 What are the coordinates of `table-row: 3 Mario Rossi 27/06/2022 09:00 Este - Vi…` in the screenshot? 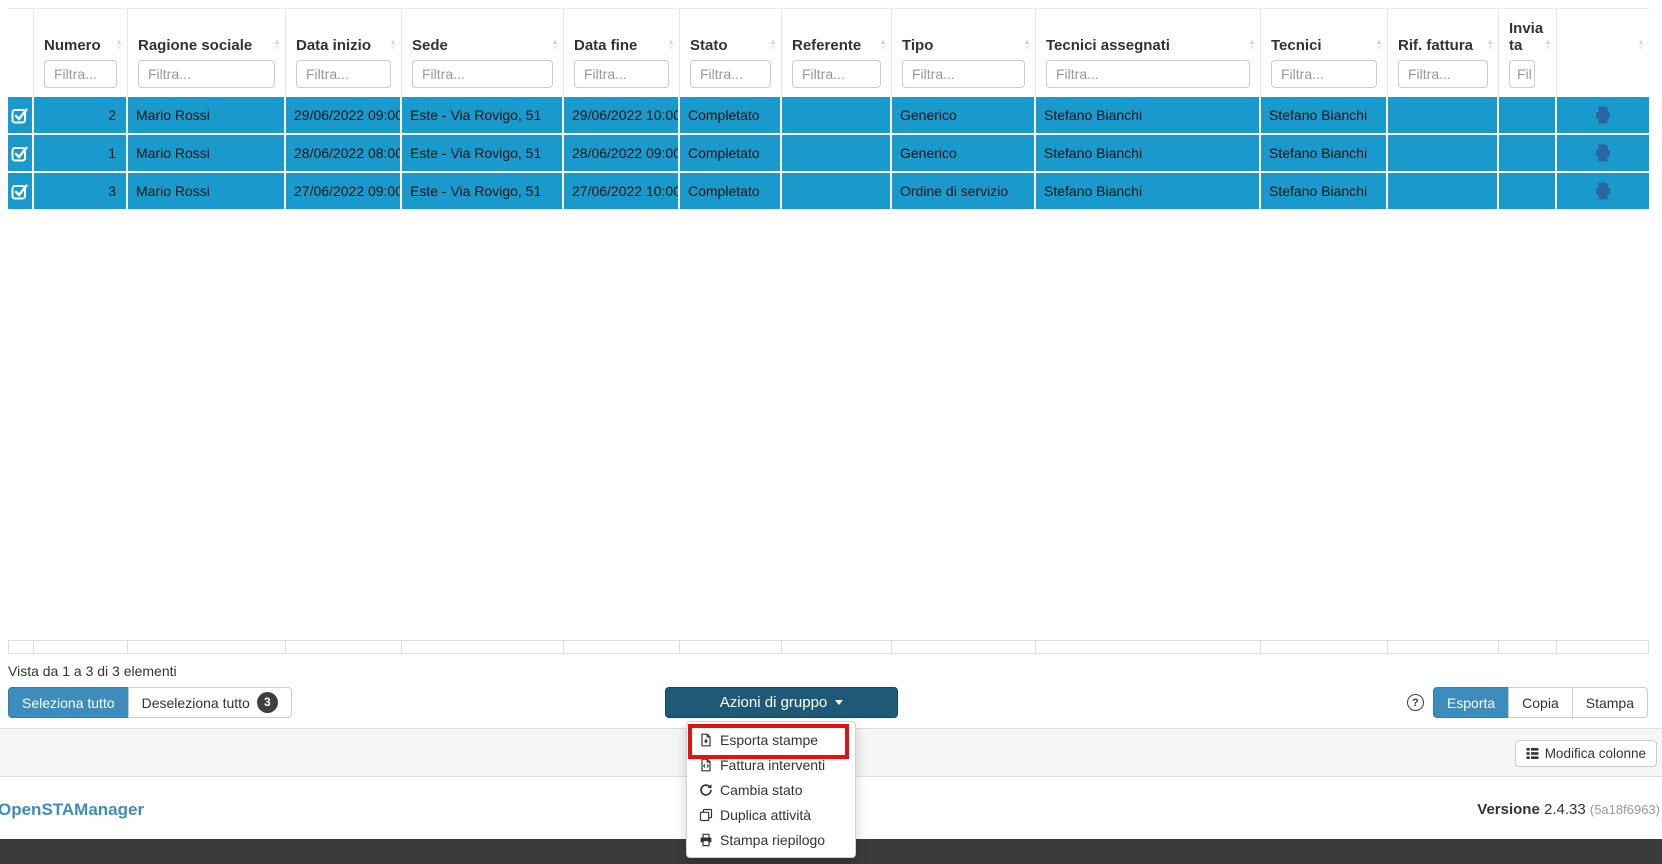 It's located at (828, 192).